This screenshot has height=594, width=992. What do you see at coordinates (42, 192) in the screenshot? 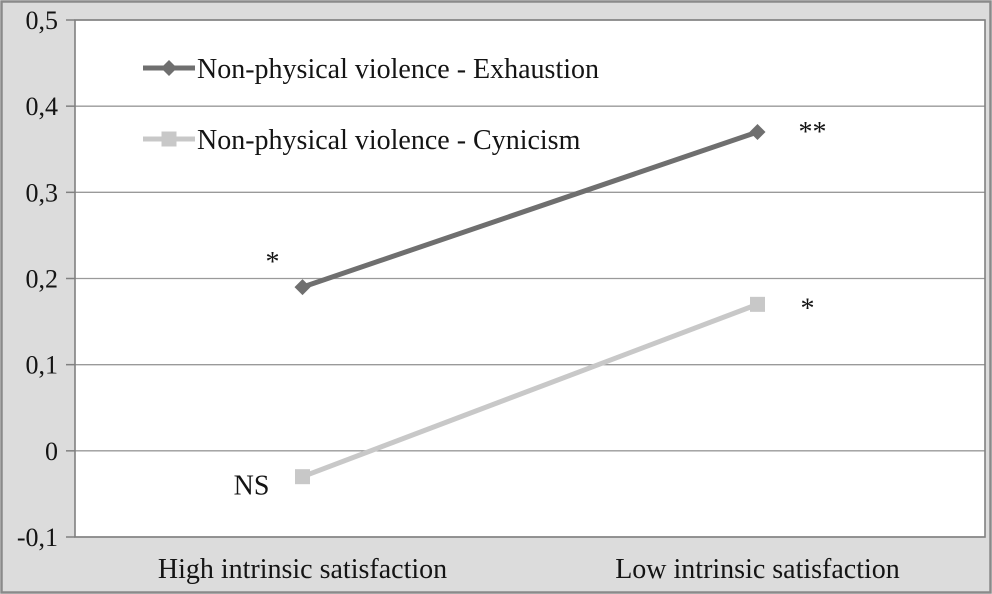
I see `y-tick-label: 0,3` at bounding box center [42, 192].